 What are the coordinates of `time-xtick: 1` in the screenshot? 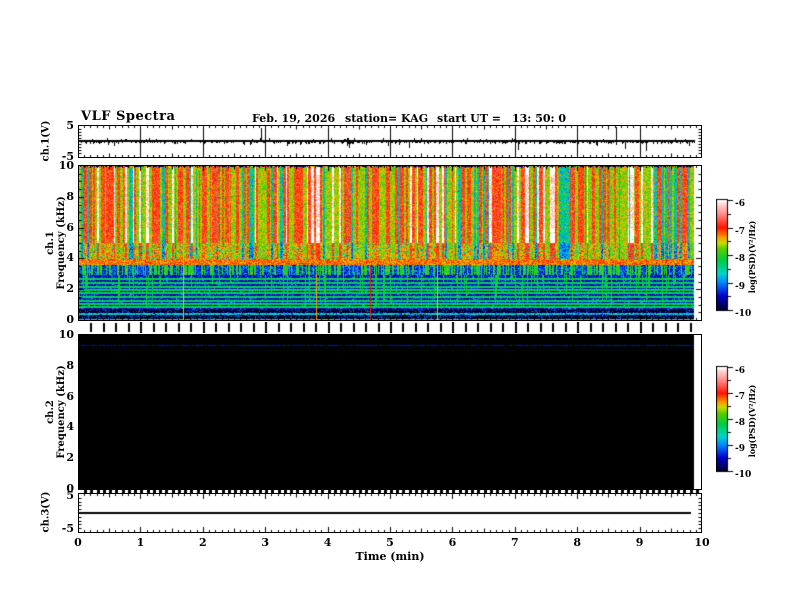 It's located at (140, 542).